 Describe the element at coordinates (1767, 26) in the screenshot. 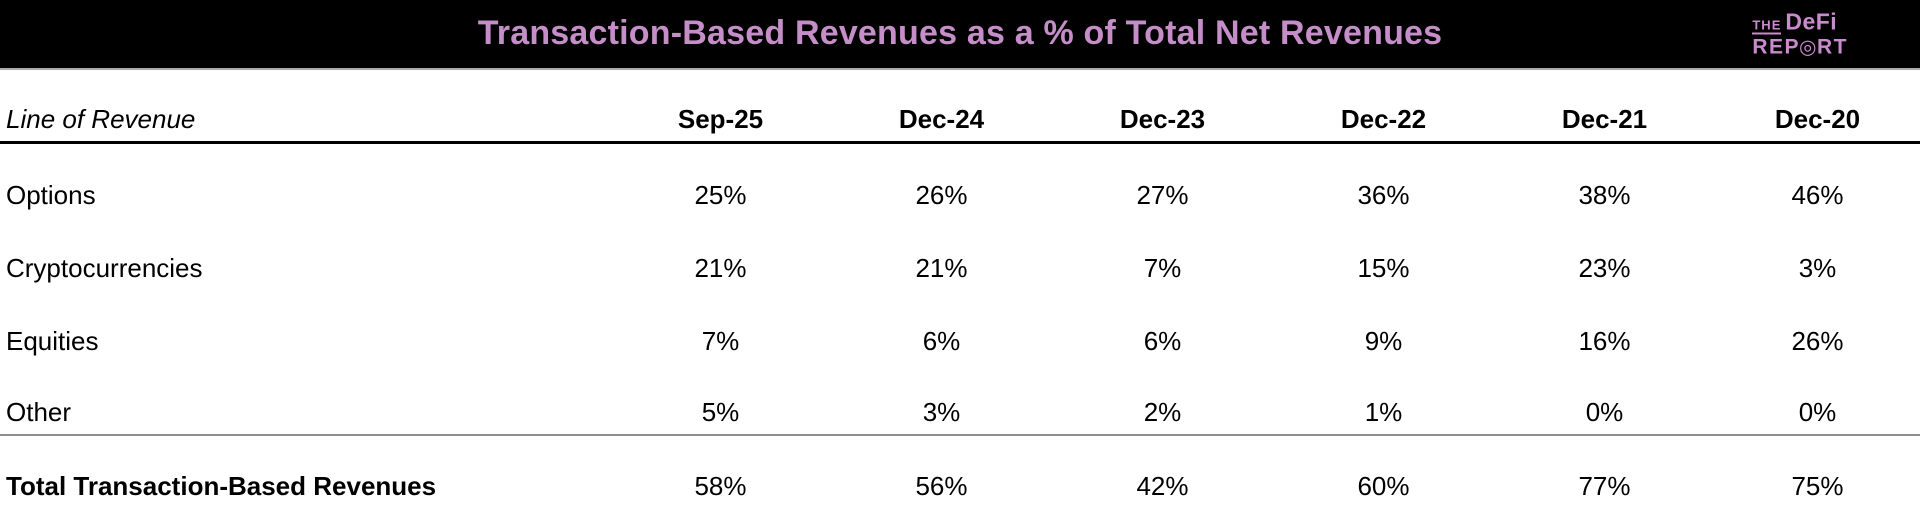

I see `logo-the-text: THE` at that location.